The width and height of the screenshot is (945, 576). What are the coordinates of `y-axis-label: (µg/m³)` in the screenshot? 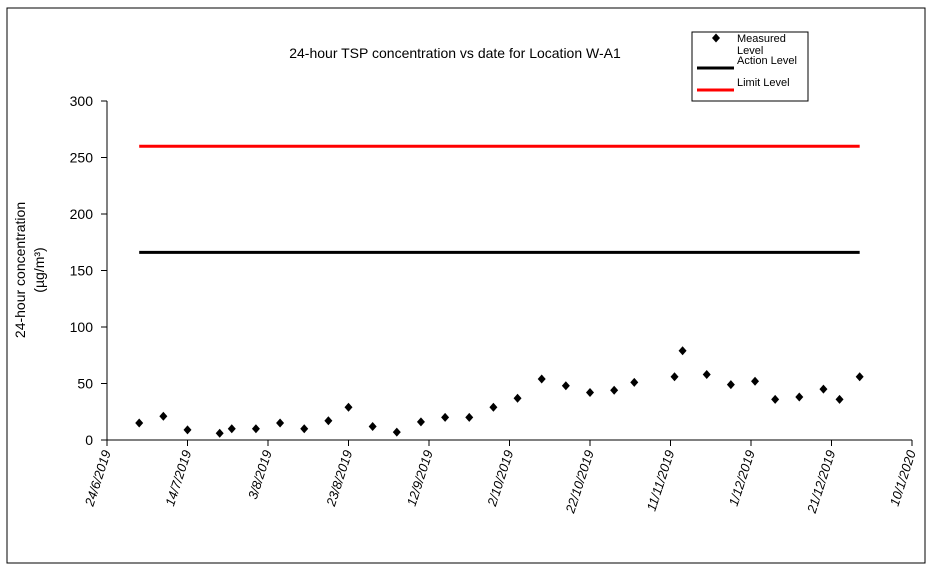 It's located at (39, 269).